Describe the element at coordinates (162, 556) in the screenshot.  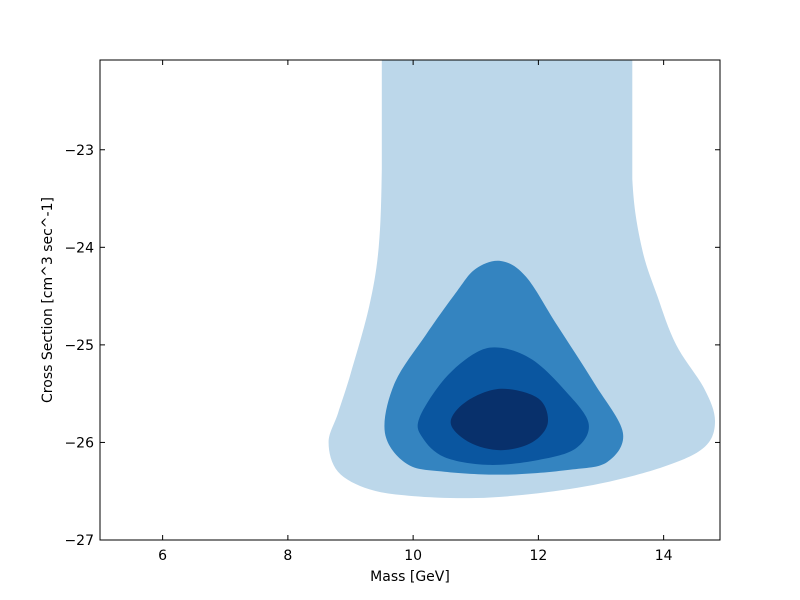
I see `x-tick-label: 6` at that location.